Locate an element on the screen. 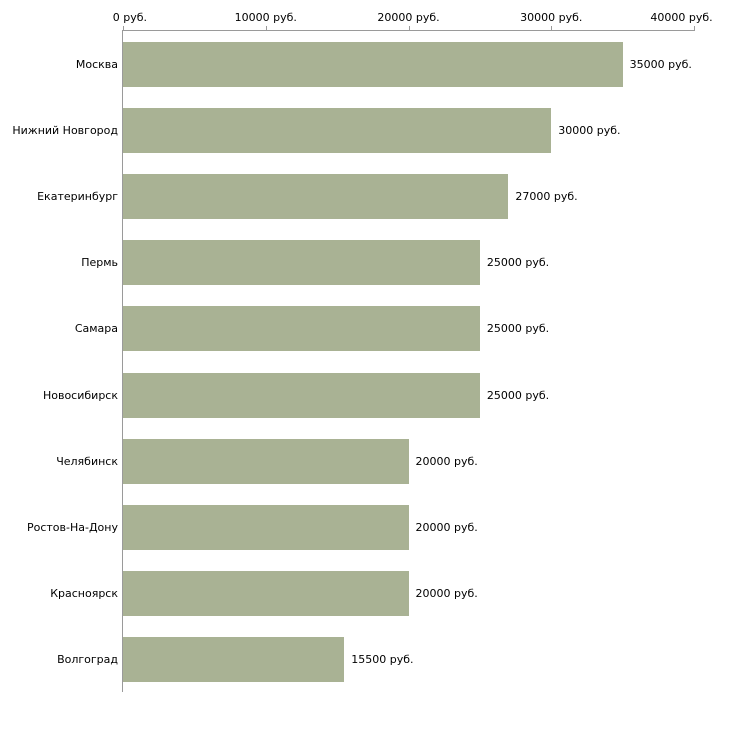 This screenshot has height=730, width=730. category-label: Челябинск is located at coordinates (87, 461).